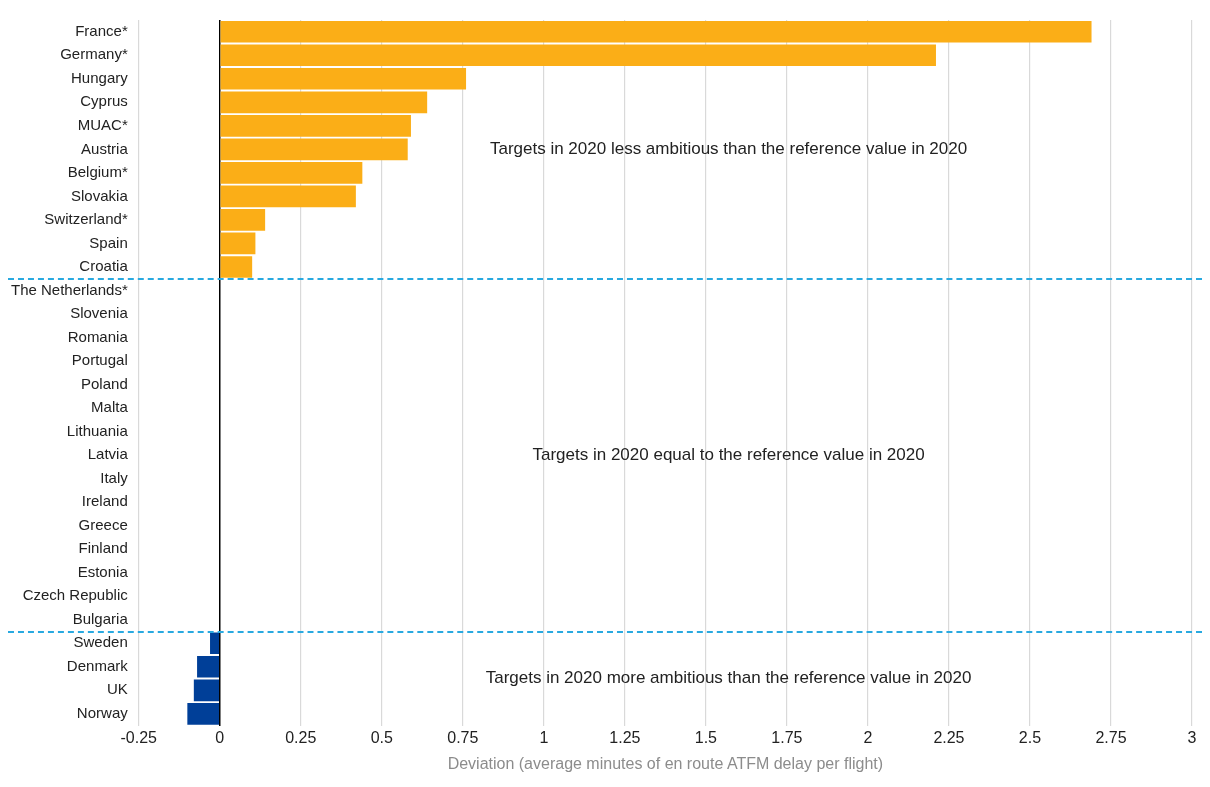 The width and height of the screenshot is (1210, 787). Describe the element at coordinates (97, 172) in the screenshot. I see `y-tick-label: Belgium*` at that location.